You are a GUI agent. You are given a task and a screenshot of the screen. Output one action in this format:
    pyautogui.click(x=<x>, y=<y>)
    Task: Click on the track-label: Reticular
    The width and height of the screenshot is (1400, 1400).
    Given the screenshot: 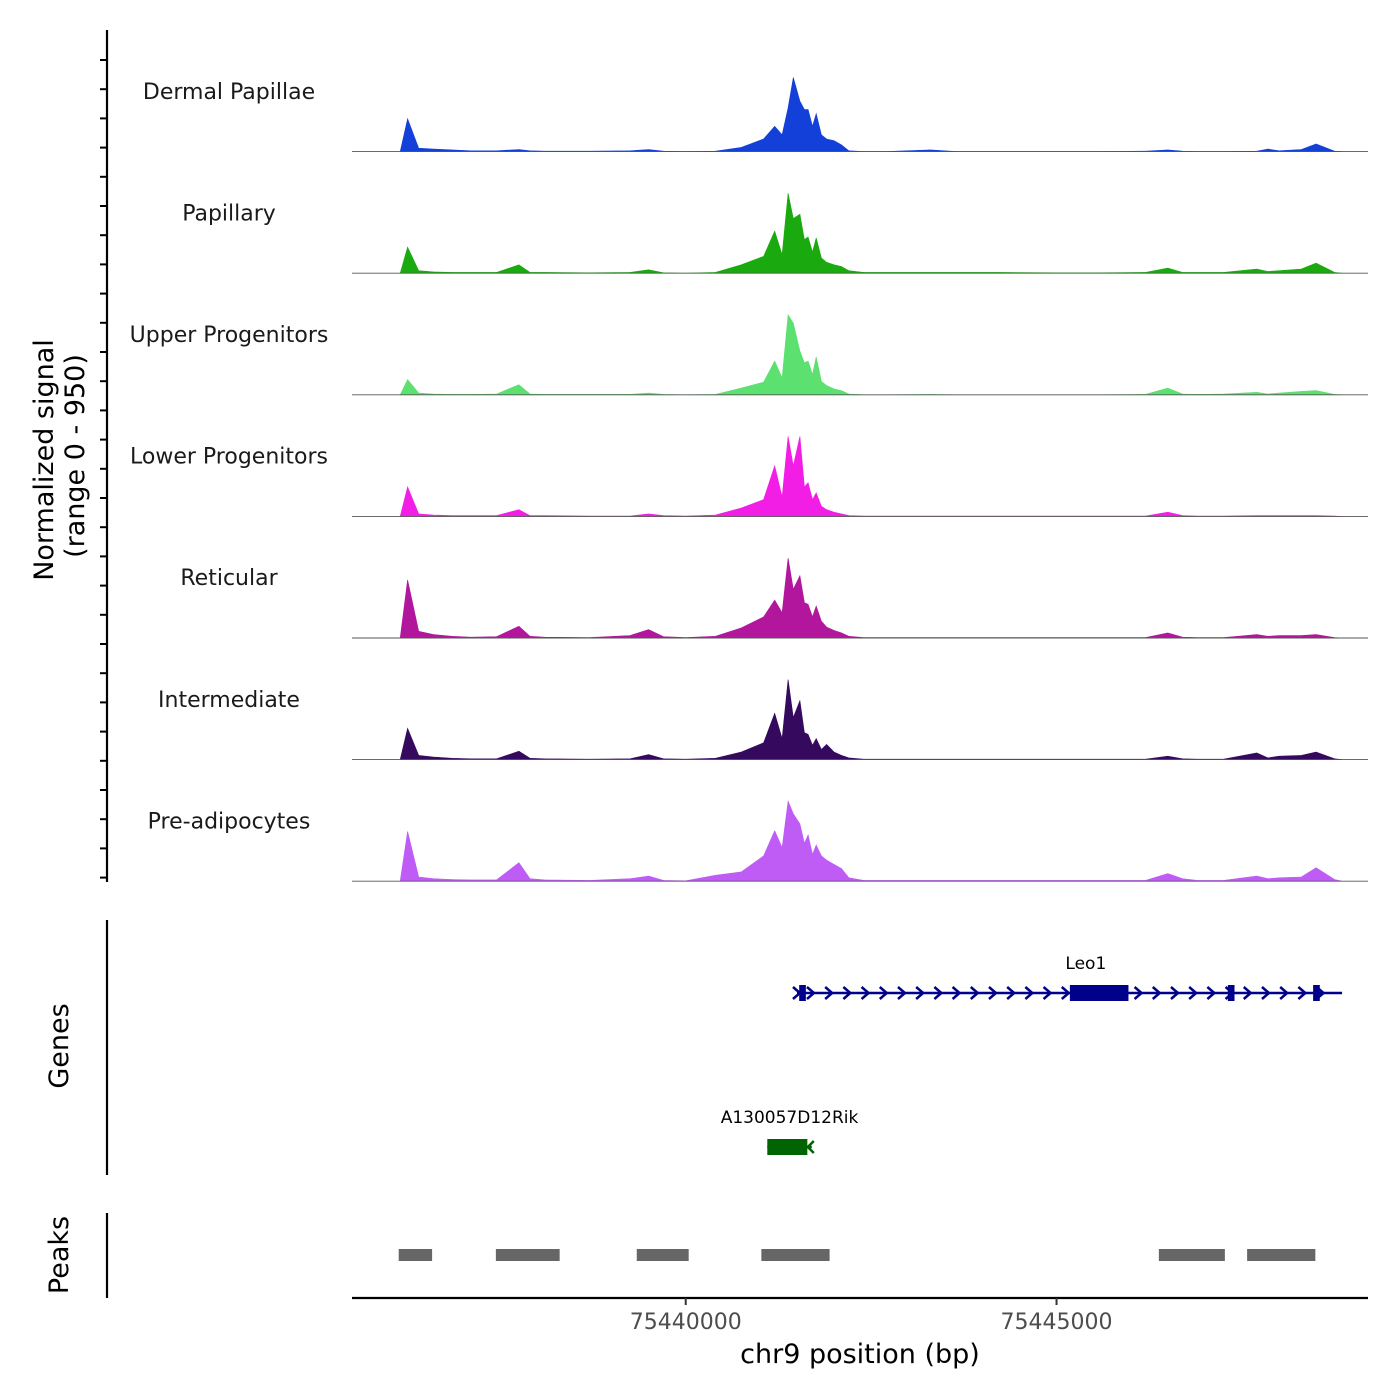 What is the action you would take?
    pyautogui.click(x=229, y=578)
    